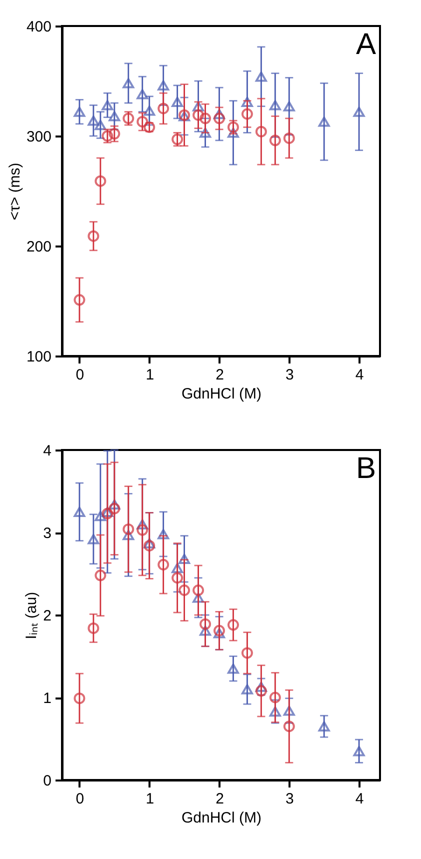 This screenshot has width=421, height=859. I want to click on y-axis-title: Iᵢₙₜ (au), so click(31, 616).